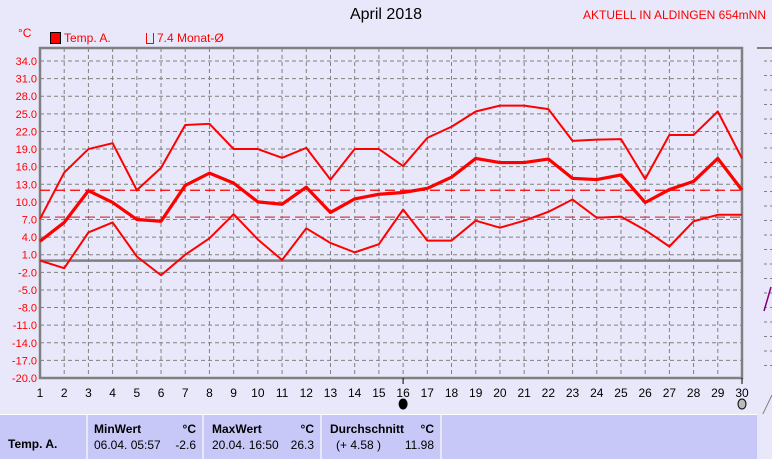 The width and height of the screenshot is (772, 459). I want to click on avg-value: 11.98, so click(419, 445).